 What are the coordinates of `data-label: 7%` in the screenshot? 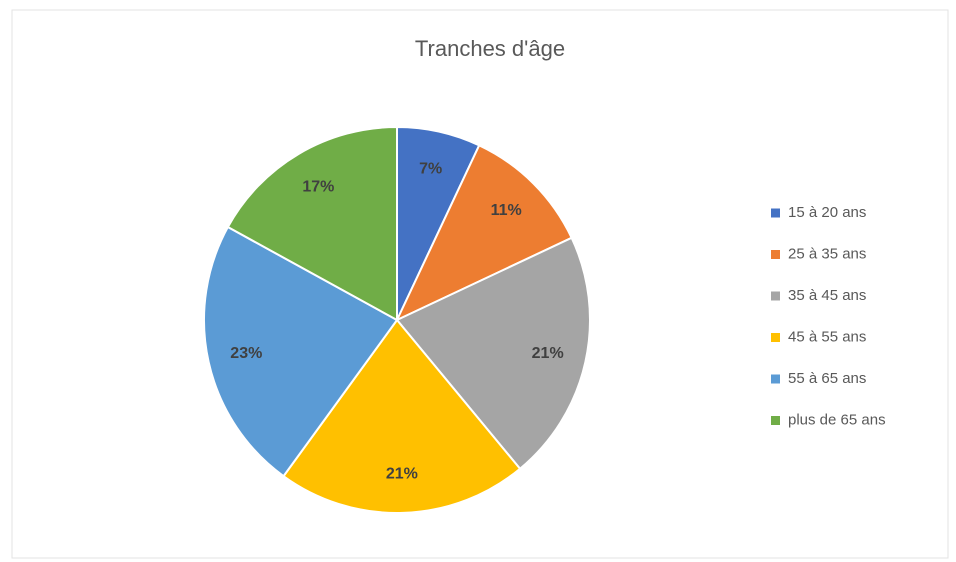 It's located at (430, 169).